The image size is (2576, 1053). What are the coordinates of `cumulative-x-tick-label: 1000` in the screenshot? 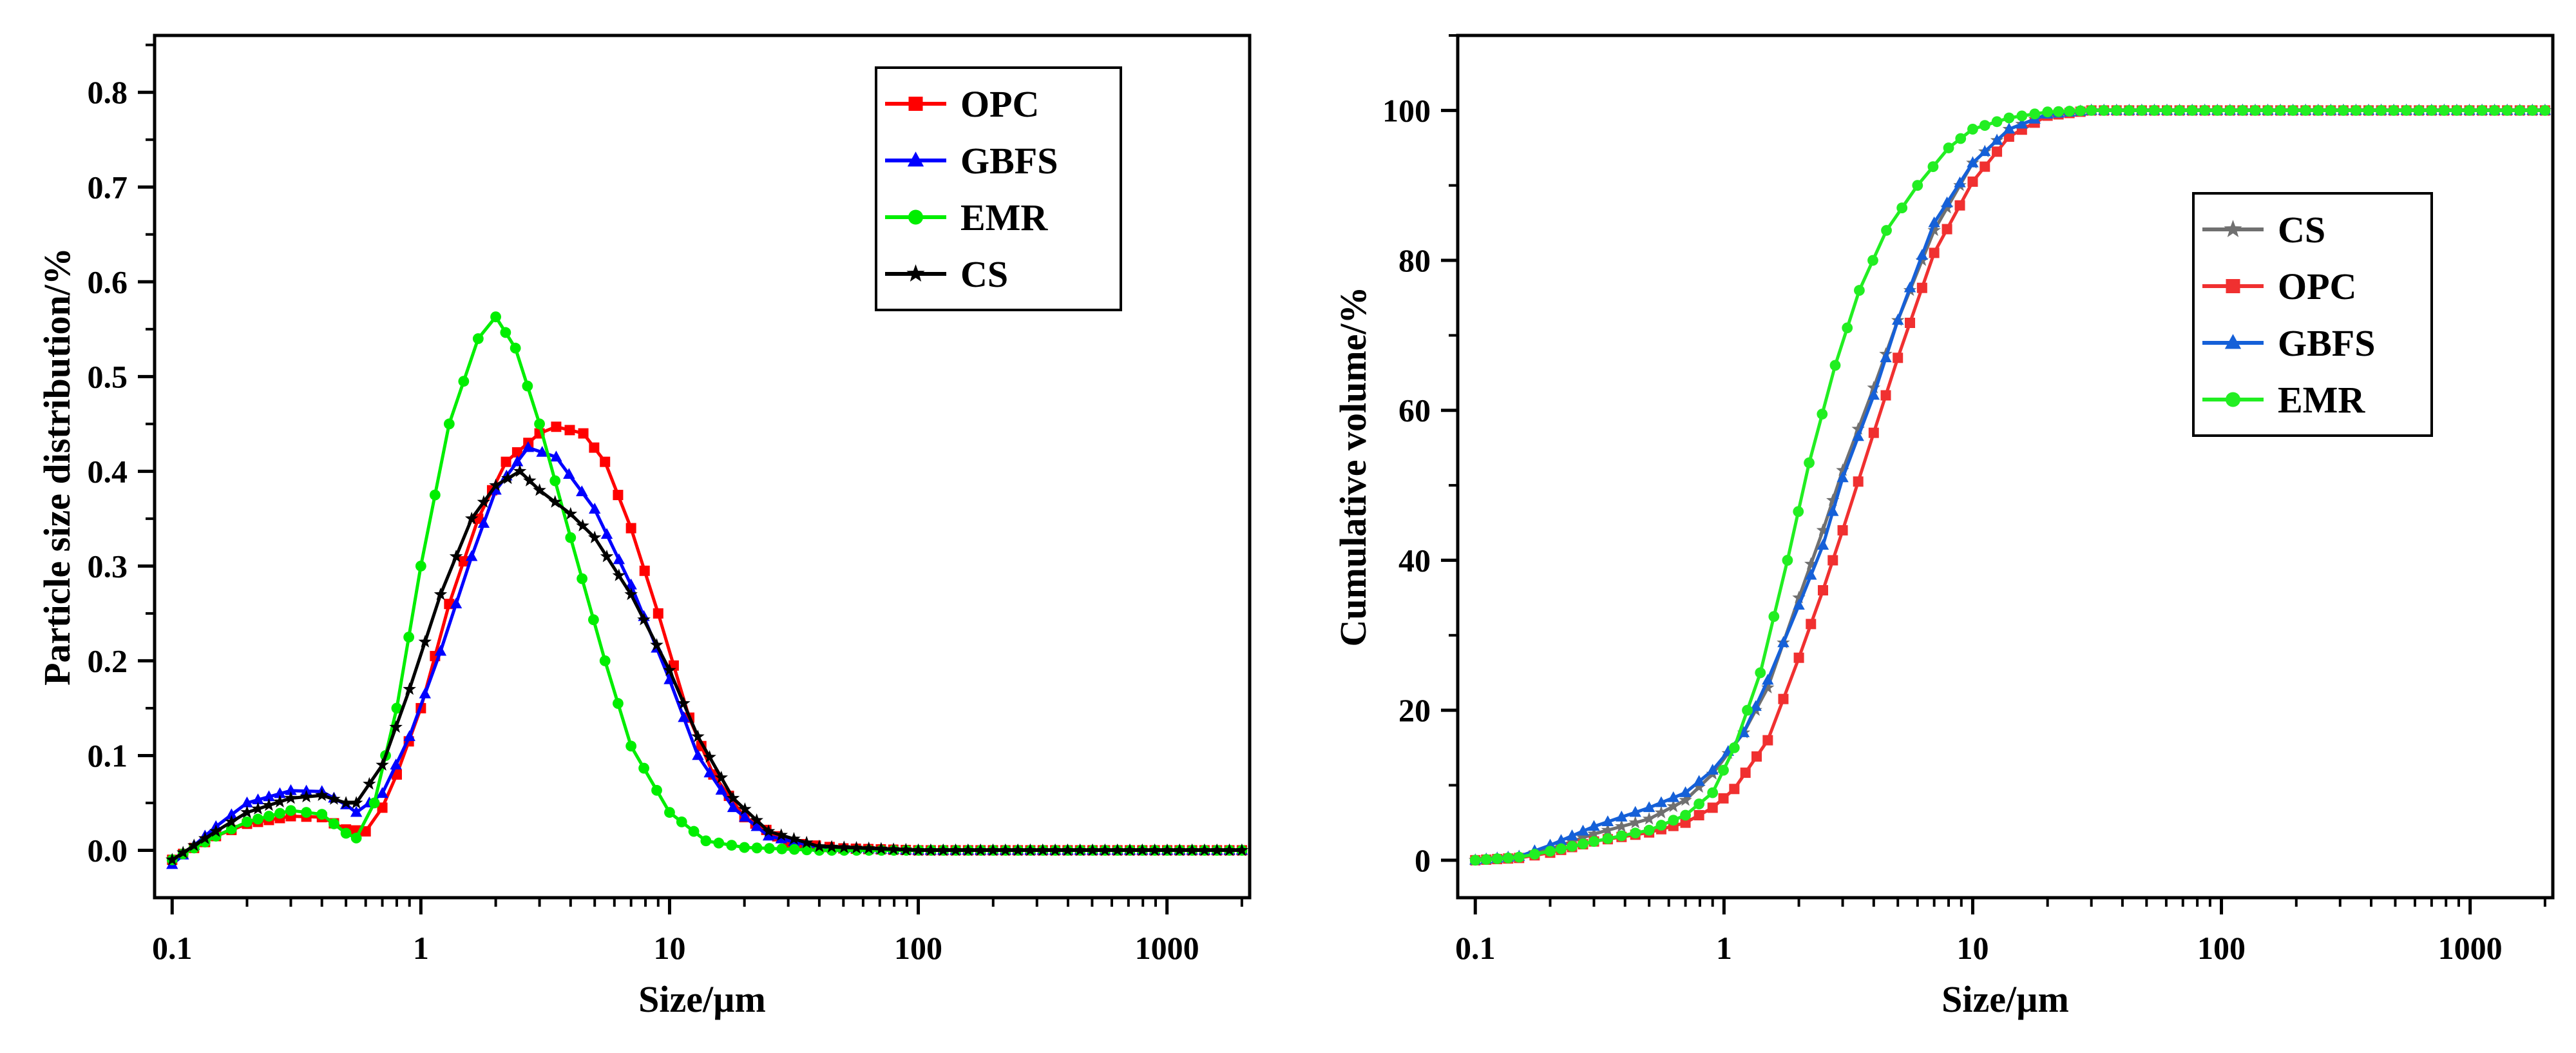 It's located at (2470, 948).